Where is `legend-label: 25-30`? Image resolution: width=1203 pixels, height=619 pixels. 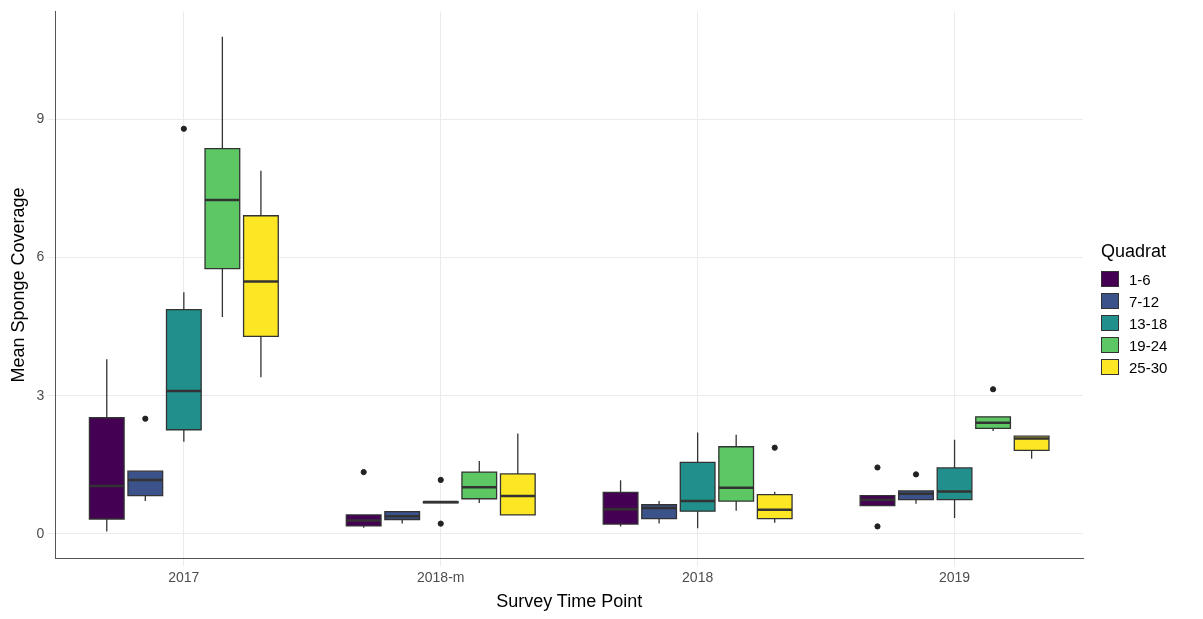
legend-label: 25-30 is located at coordinates (1148, 367).